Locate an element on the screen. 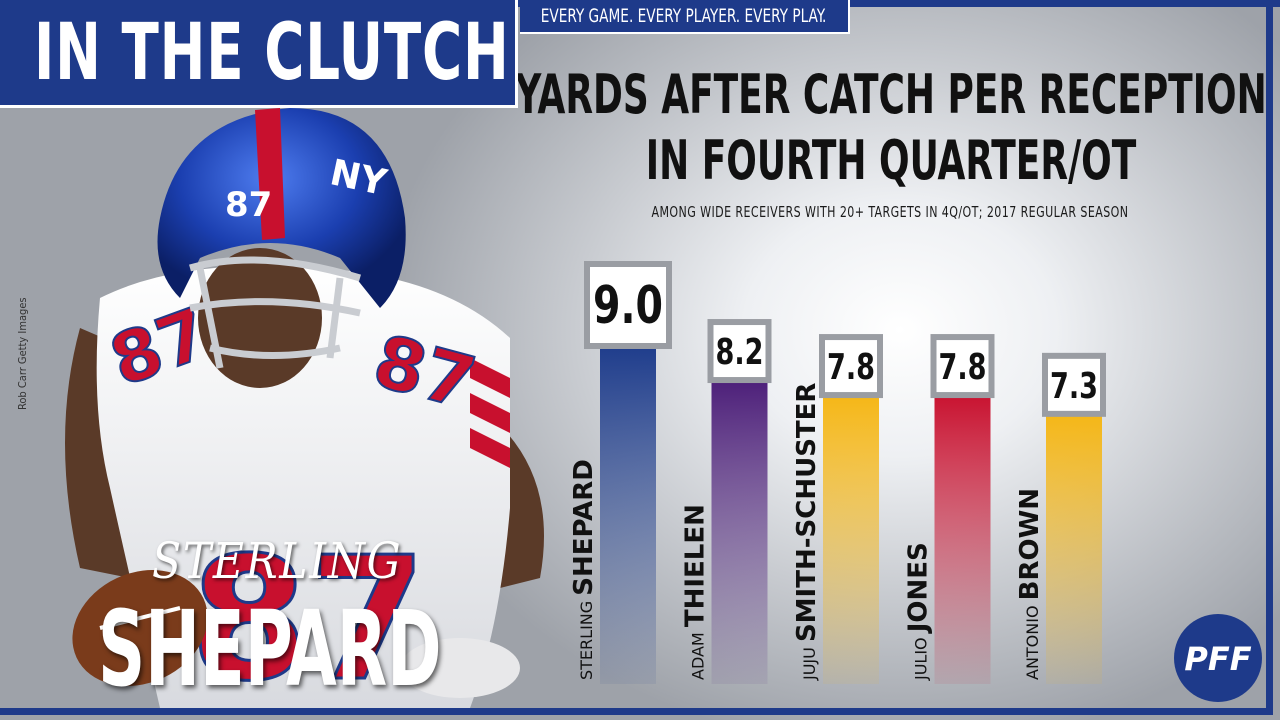  category-label: STERLING SHEPARD is located at coordinates (584, 569).